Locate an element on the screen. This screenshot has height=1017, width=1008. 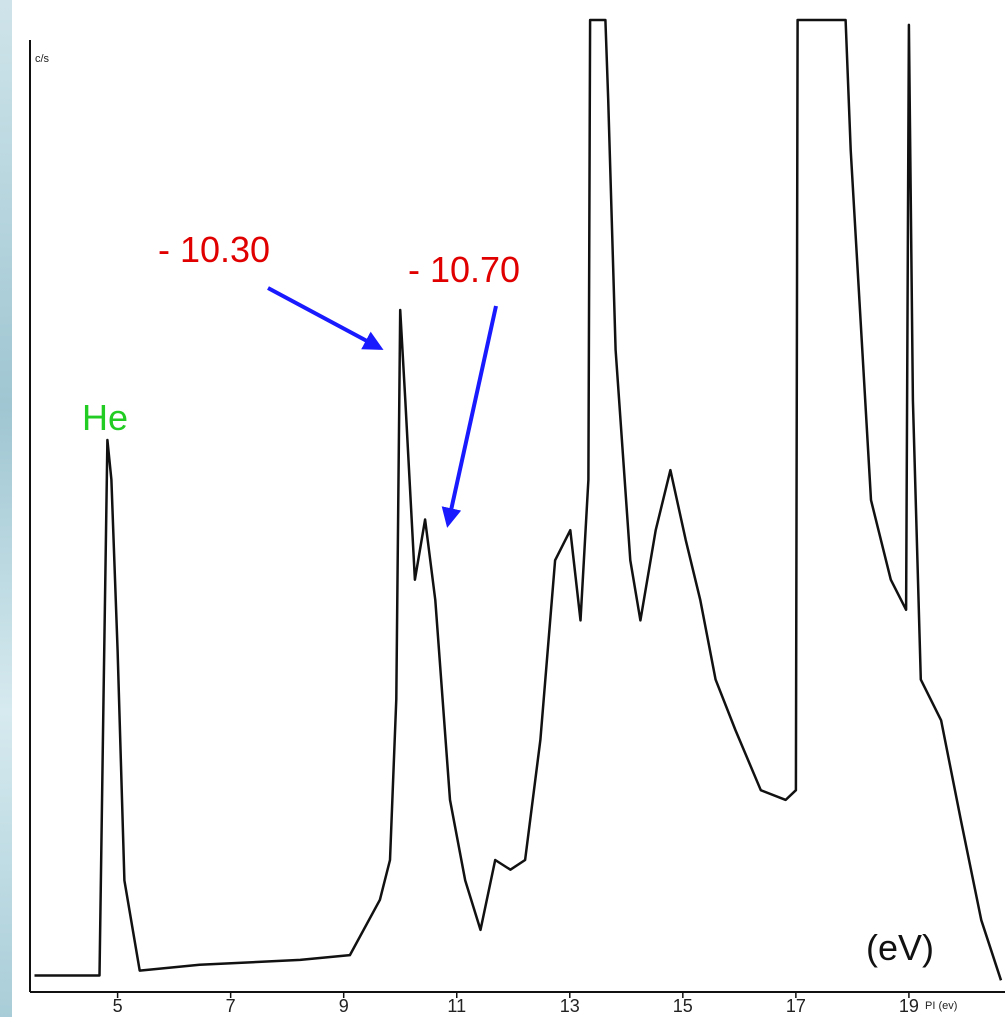
x-tick-label: 7 is located at coordinates (231, 1006).